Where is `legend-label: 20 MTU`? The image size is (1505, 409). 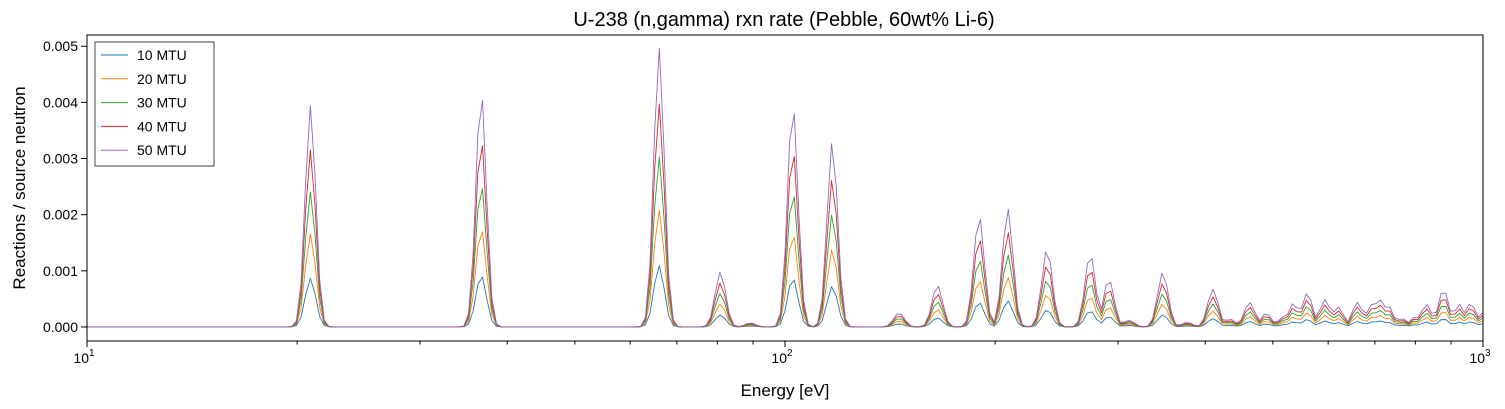 legend-label: 20 MTU is located at coordinates (162, 79).